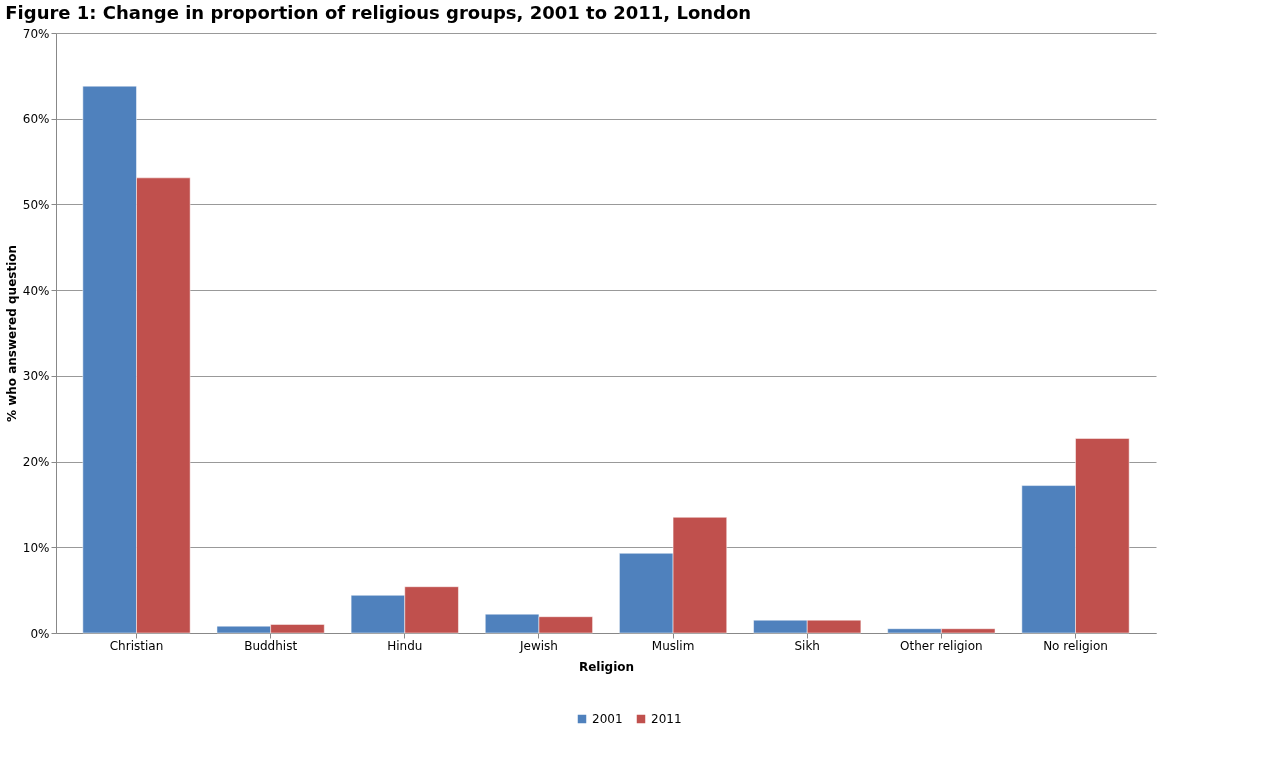 Image resolution: width=1277 pixels, height=769 pixels. I want to click on y-tick-label: 0%, so click(40, 633).